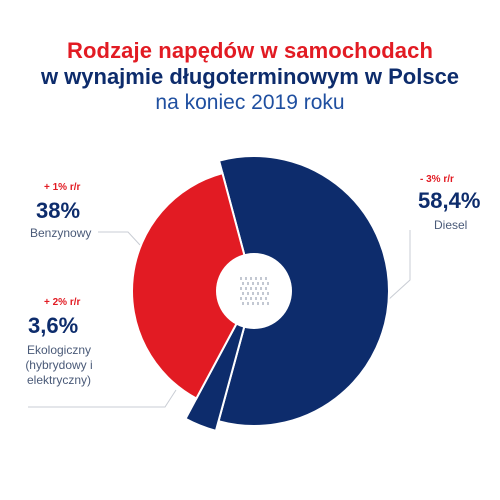 The width and height of the screenshot is (500, 500). Describe the element at coordinates (119, 238) in the screenshot. I see `leader-line-benzynowy` at that location.